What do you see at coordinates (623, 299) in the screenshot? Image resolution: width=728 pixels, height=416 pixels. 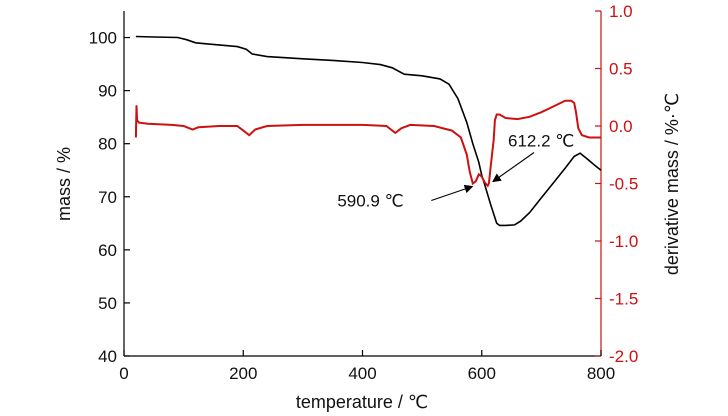 I see `right-tick-label: -1.5` at bounding box center [623, 299].